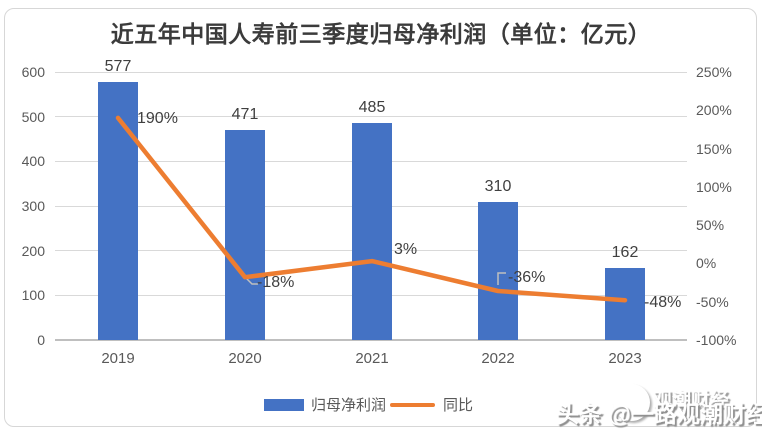 The width and height of the screenshot is (762, 434). I want to click on bar-value-label-2023: 162, so click(625, 252).